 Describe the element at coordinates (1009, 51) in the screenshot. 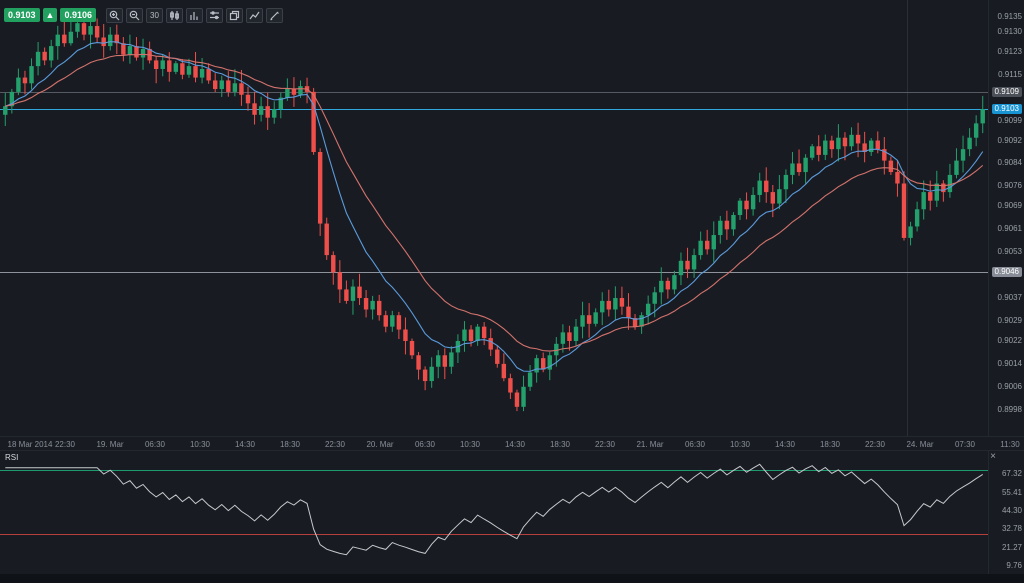

I see `price-axis-label: 0.9123` at that location.